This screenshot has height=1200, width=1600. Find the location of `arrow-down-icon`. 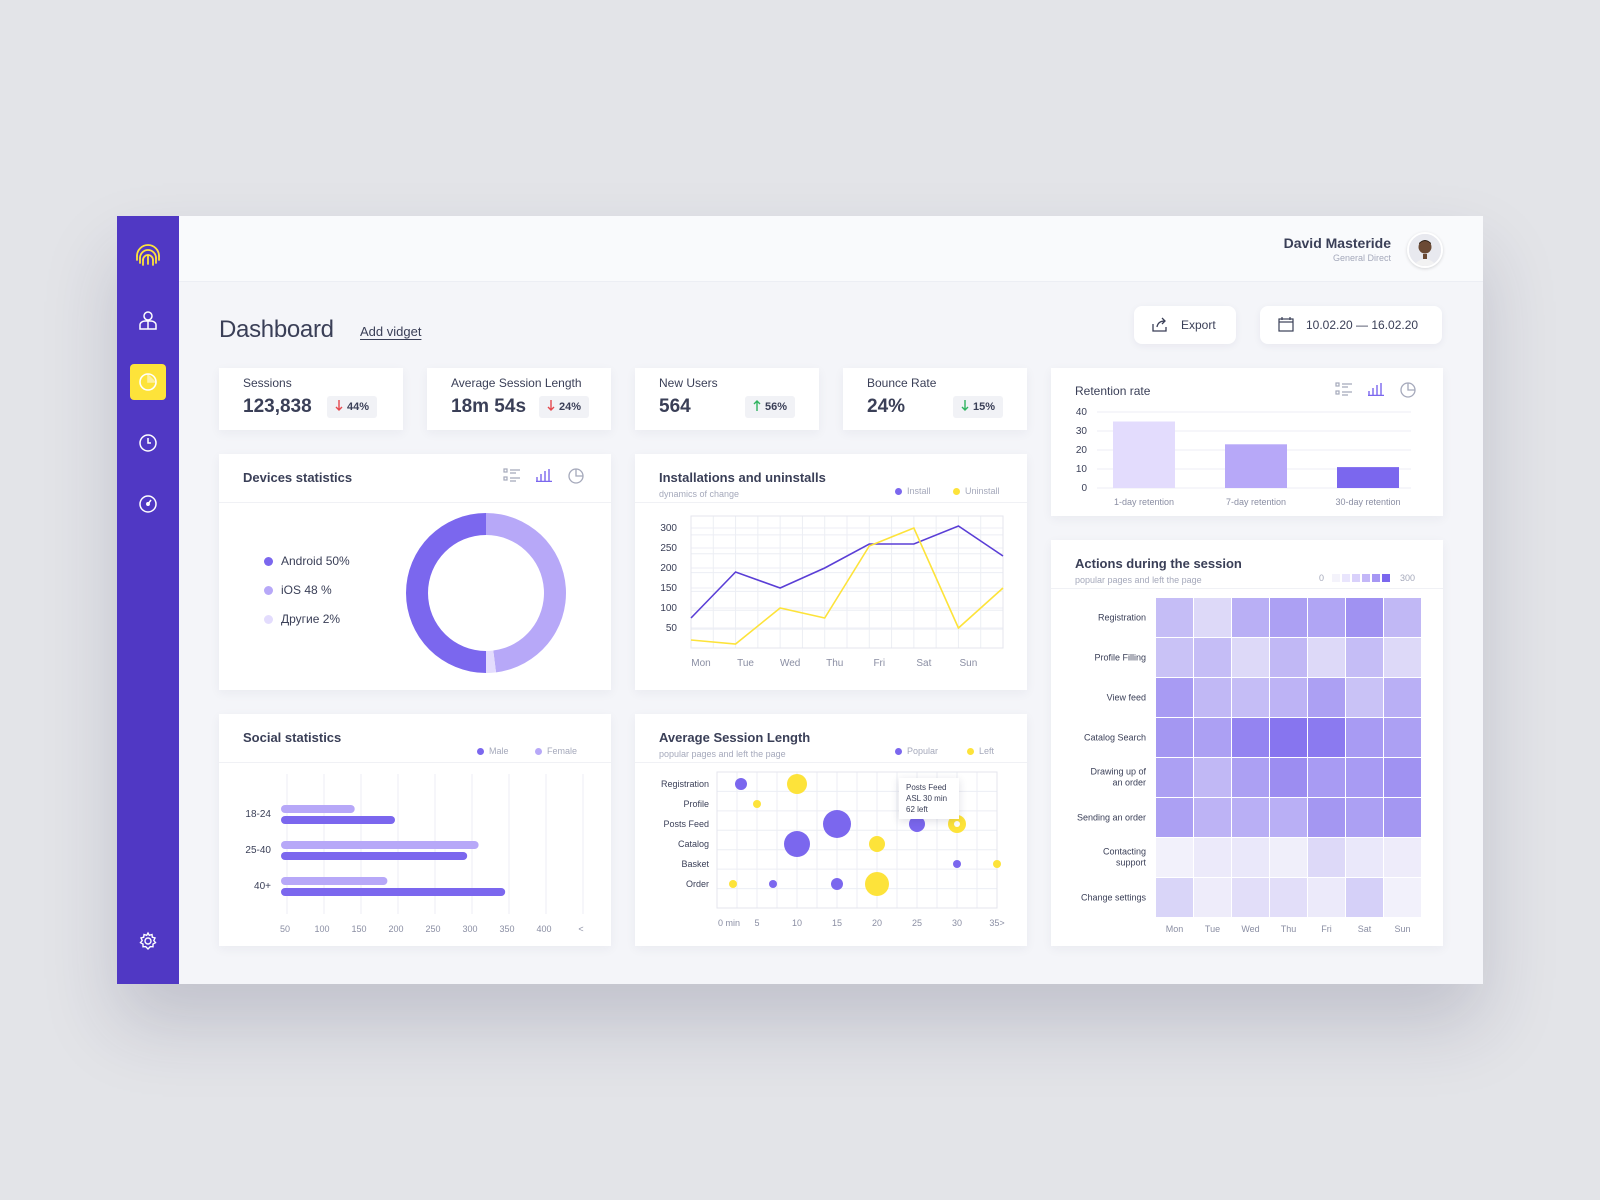

arrow-down-icon is located at coordinates (339, 407).